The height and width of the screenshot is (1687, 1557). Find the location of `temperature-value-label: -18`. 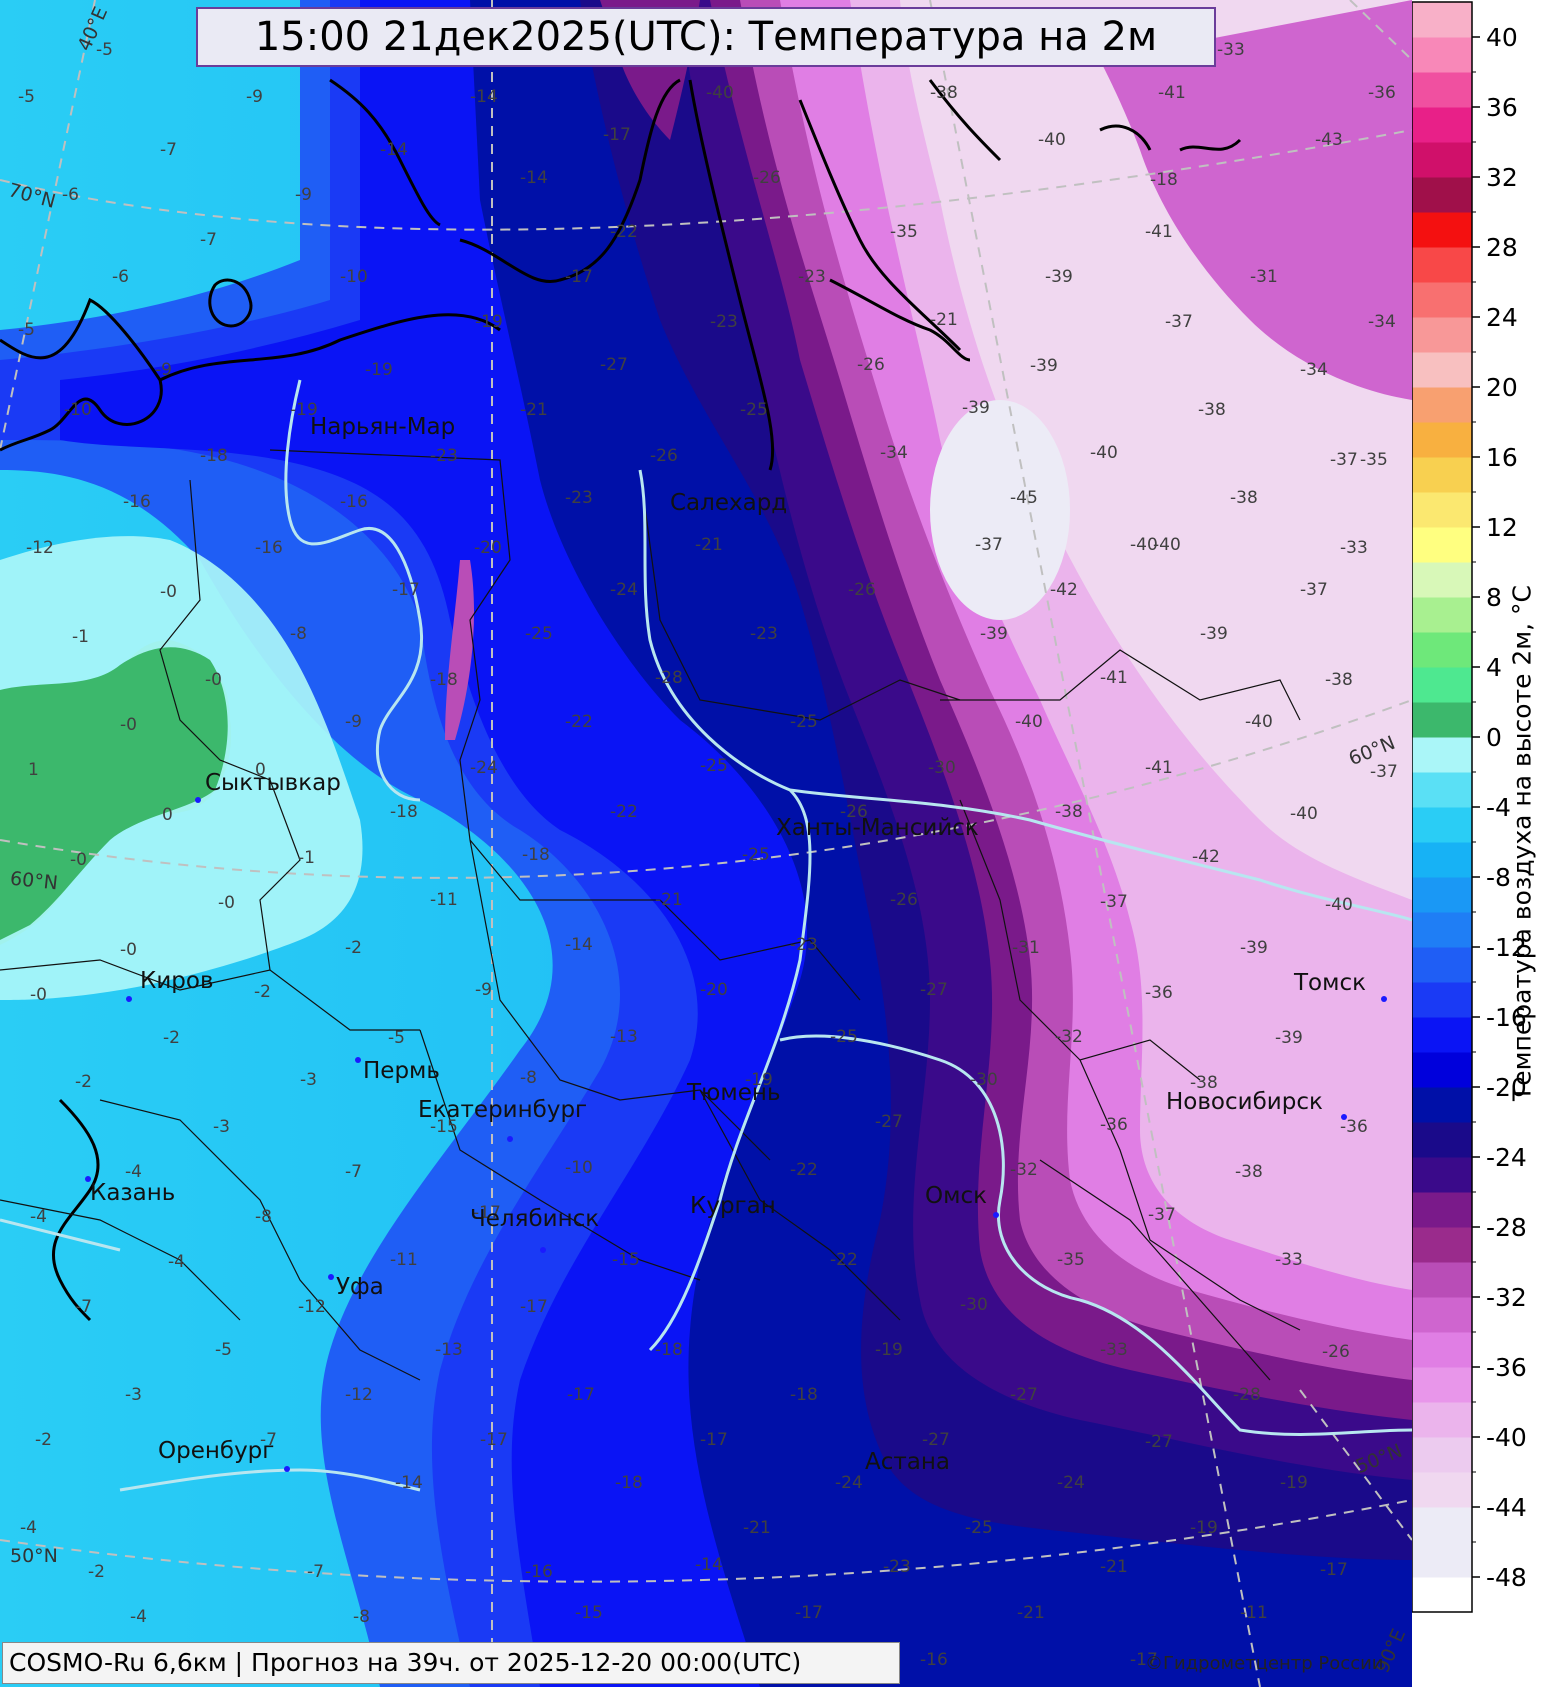

temperature-value-label: -18 is located at coordinates (536, 855).